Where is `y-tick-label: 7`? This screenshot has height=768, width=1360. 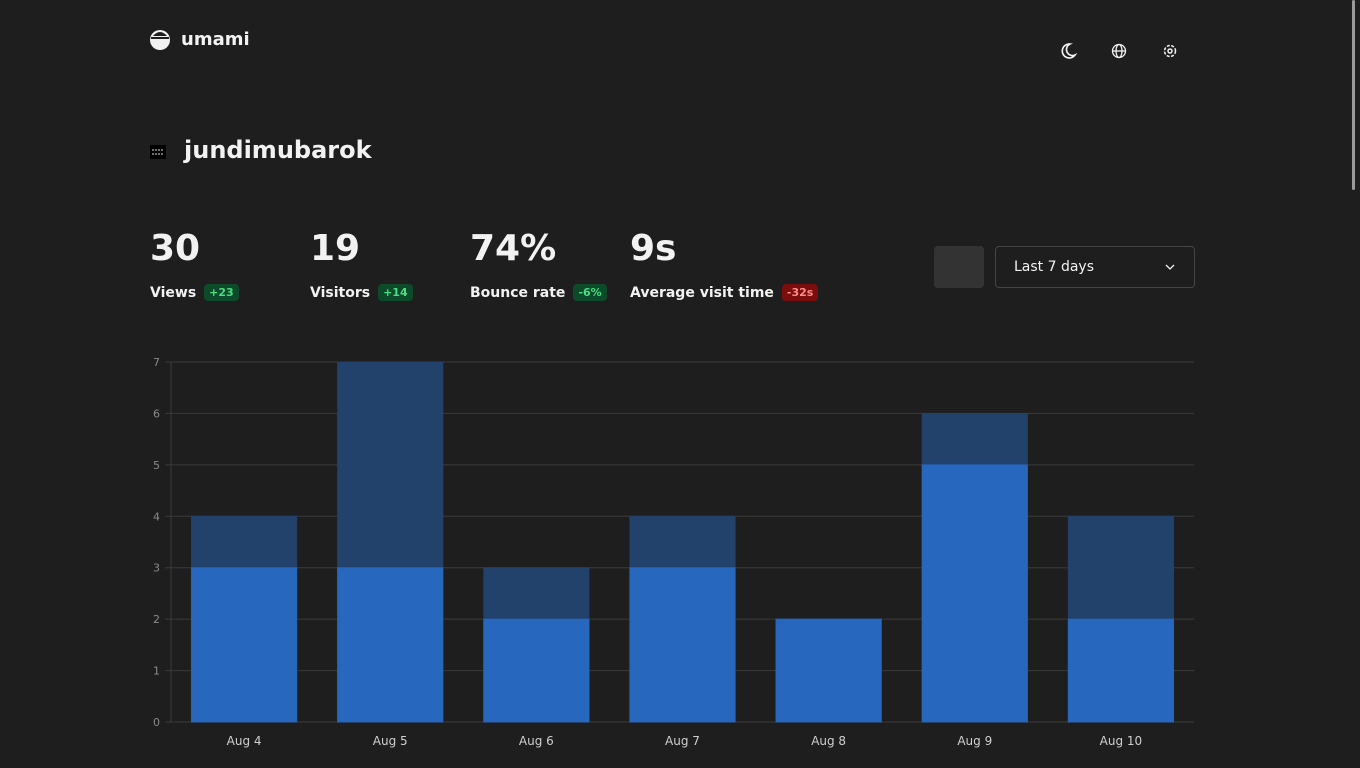
y-tick-label: 7 is located at coordinates (156, 362).